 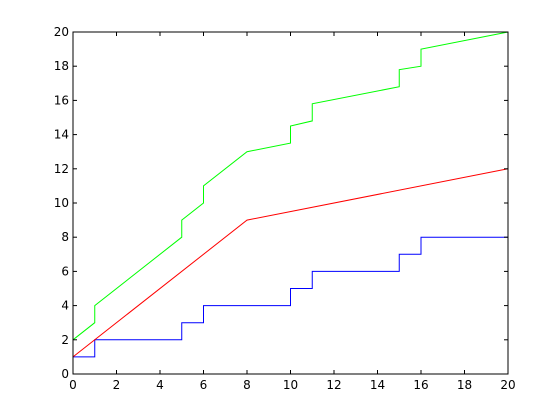 I want to click on x-tick-label: 18, so click(x=464, y=385).